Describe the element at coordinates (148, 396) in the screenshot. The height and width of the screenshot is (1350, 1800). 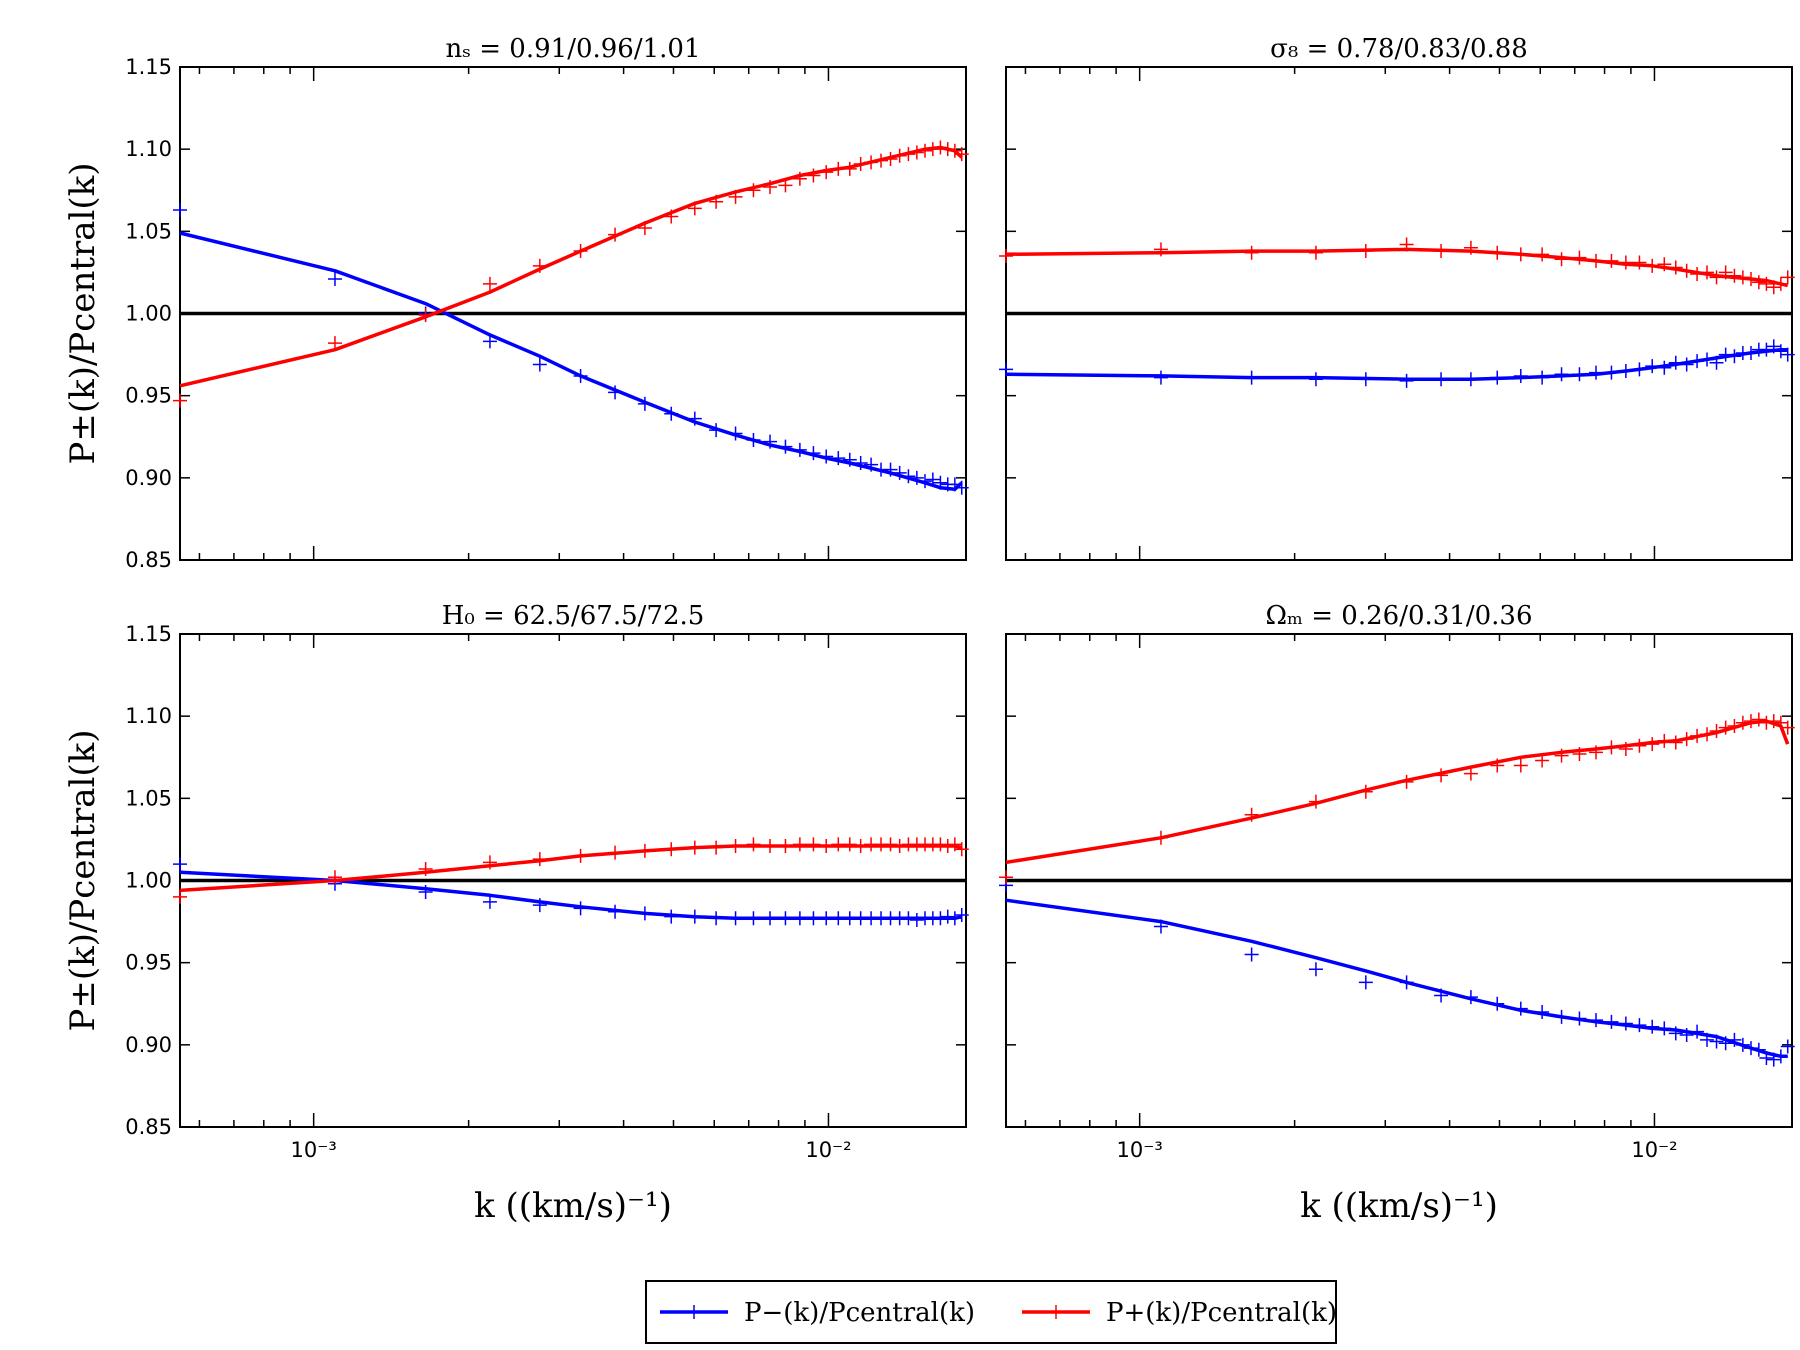
I see `y-tick-label: 0.95` at that location.